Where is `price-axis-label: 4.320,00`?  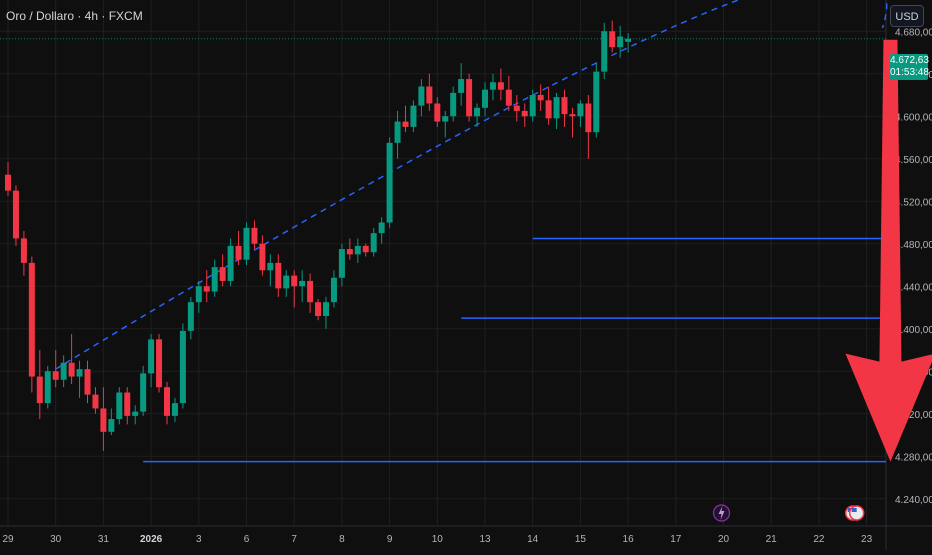
price-axis-label: 4.320,00 is located at coordinates (913, 415).